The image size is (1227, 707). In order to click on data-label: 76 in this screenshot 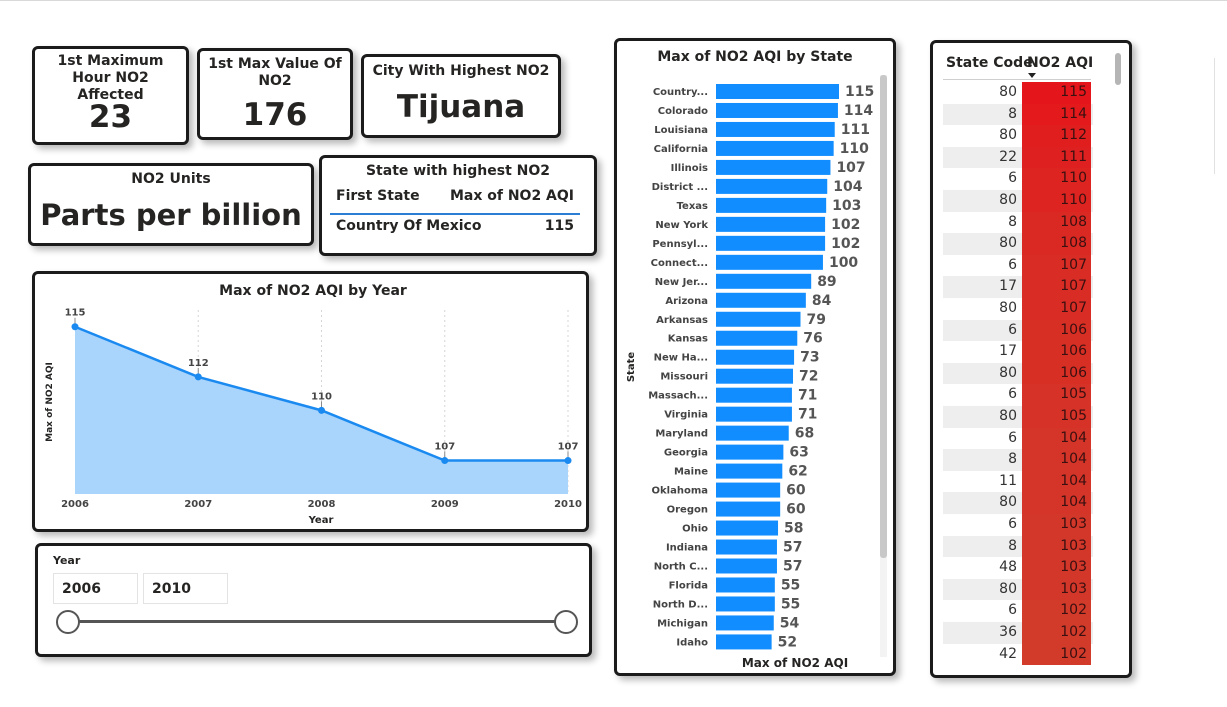, I will do `click(812, 339)`.